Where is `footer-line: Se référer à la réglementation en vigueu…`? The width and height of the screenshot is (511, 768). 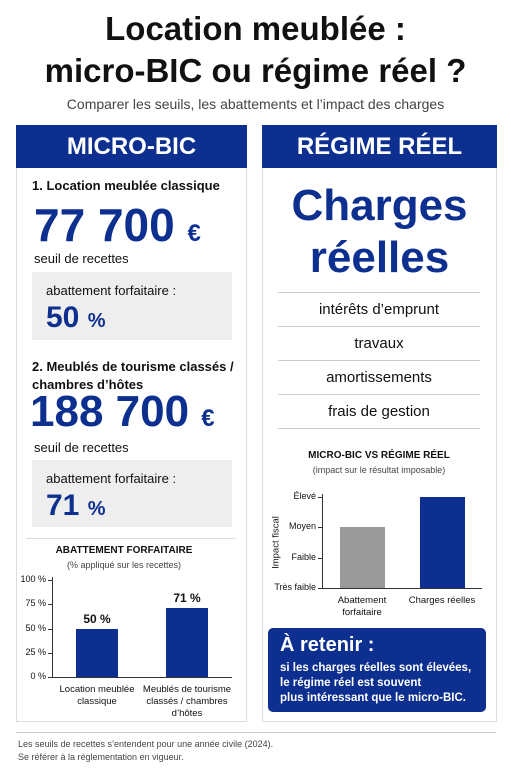 footer-line: Se référer à la réglementation en vigueu… is located at coordinates (101, 757).